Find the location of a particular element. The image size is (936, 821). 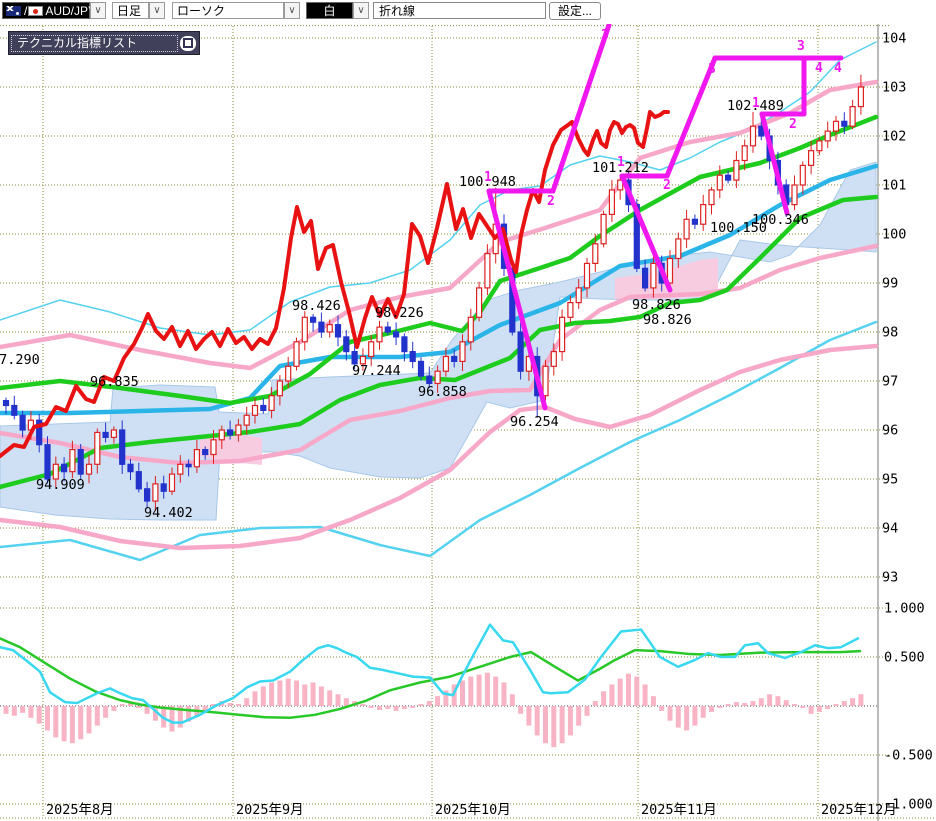

macd-signal-line is located at coordinates (431, 678).